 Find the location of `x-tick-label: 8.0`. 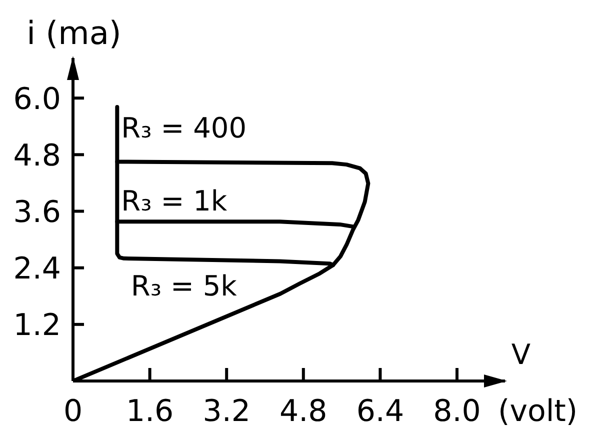

x-tick-label: 8.0 is located at coordinates (457, 411).